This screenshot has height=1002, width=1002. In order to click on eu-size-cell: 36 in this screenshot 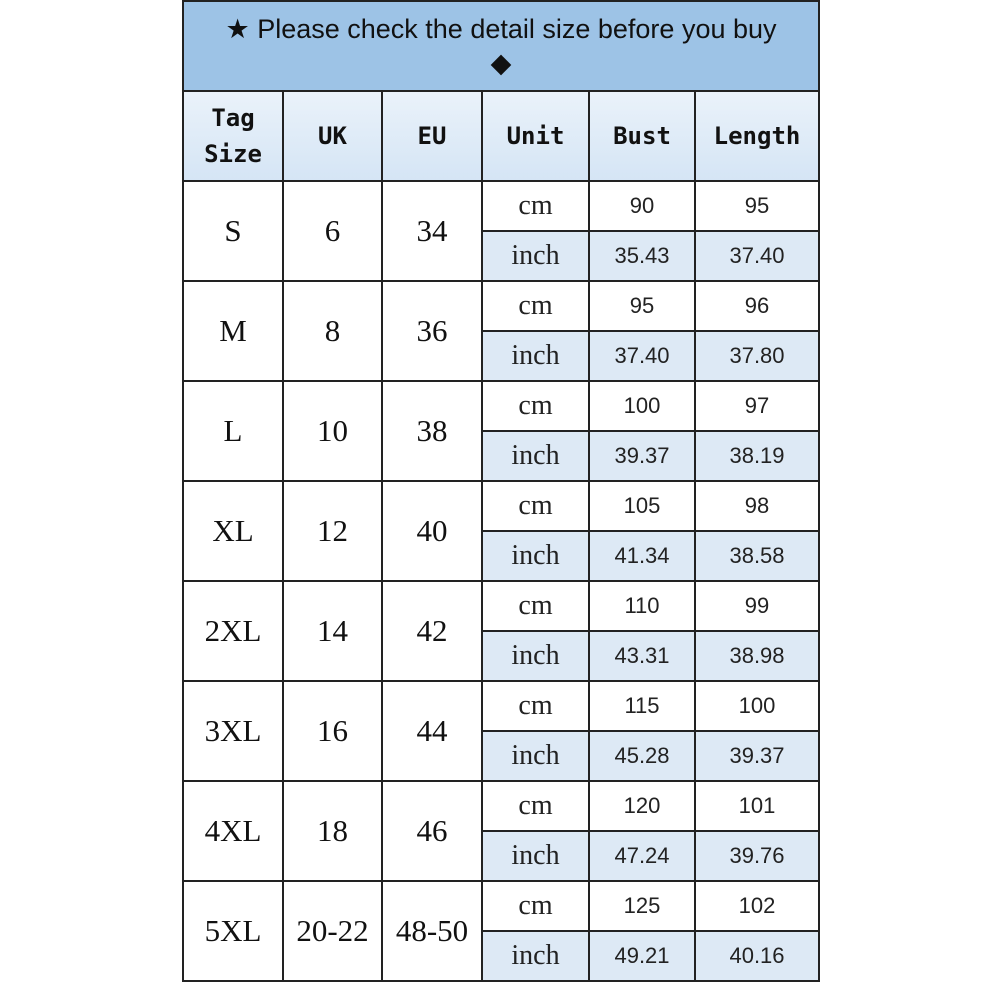, I will do `click(432, 331)`.